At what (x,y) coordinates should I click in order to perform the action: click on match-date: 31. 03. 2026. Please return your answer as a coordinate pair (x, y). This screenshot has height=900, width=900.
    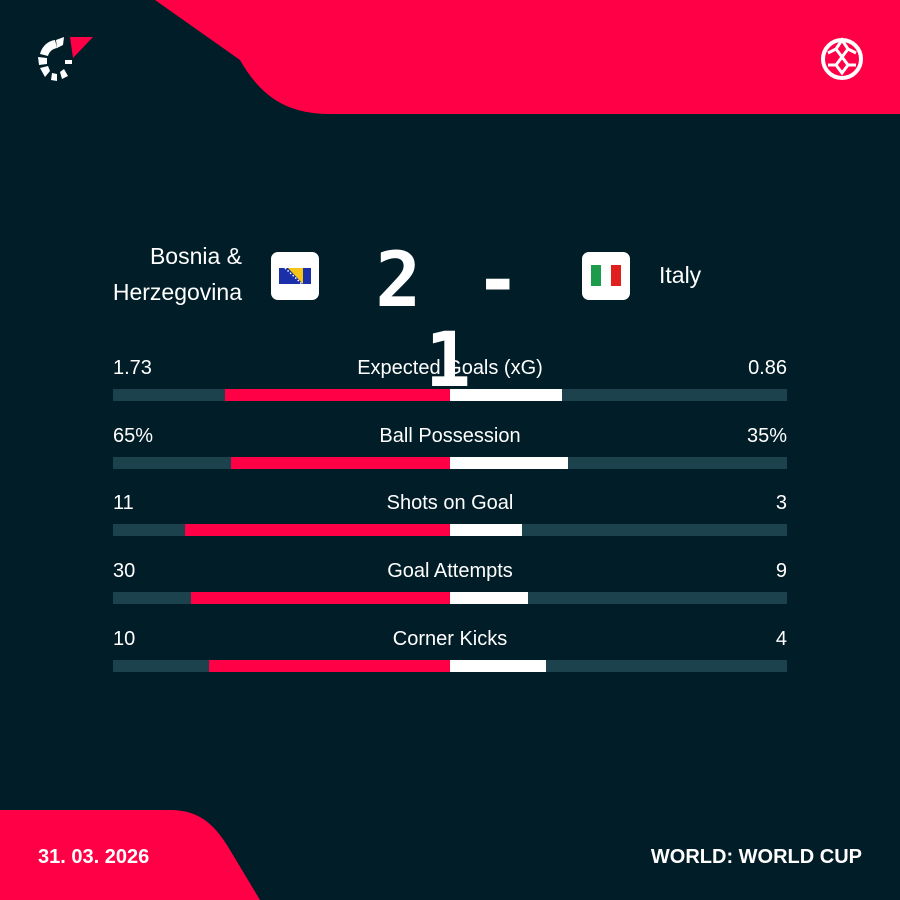
    Looking at the image, I should click on (94, 857).